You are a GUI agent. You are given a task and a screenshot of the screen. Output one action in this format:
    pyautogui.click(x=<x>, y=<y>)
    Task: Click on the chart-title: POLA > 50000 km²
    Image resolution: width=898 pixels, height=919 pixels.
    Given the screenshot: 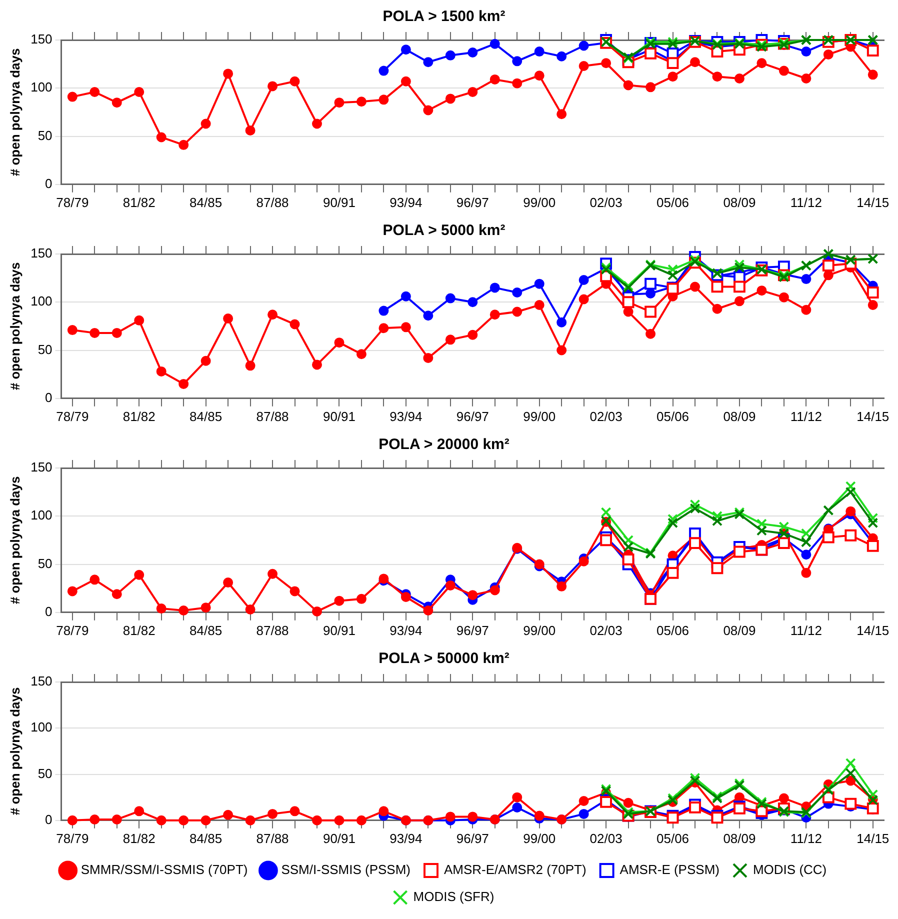 What is the action you would take?
    pyautogui.click(x=444, y=659)
    